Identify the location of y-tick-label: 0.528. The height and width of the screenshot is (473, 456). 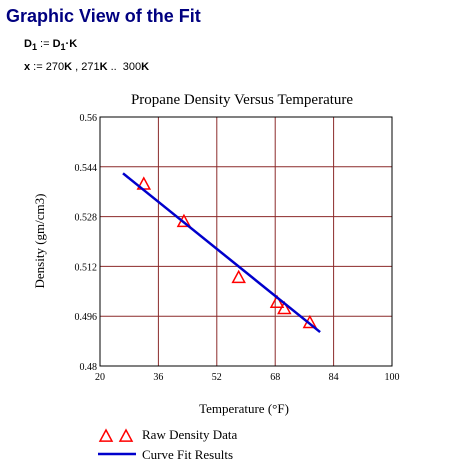
(86, 218).